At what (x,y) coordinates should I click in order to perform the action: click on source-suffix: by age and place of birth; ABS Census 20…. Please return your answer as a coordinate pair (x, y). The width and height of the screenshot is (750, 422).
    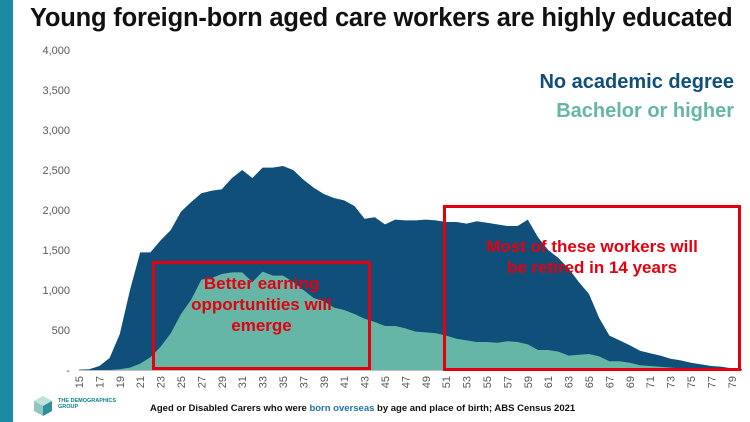
    Looking at the image, I should click on (475, 408).